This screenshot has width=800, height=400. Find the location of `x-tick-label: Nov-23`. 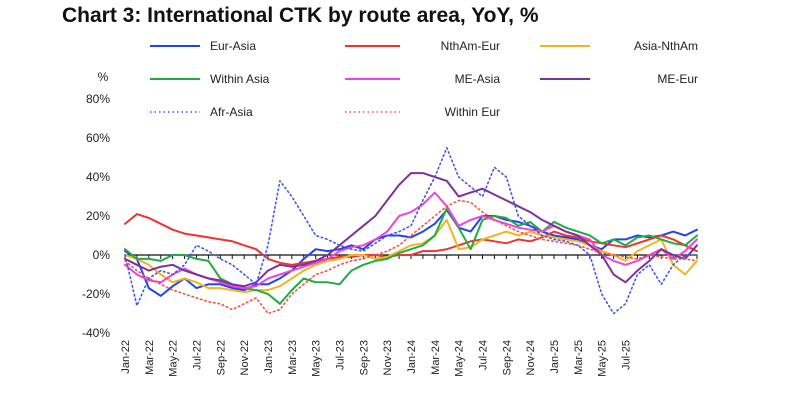

x-tick-label: Nov-23 is located at coordinates (388, 357).